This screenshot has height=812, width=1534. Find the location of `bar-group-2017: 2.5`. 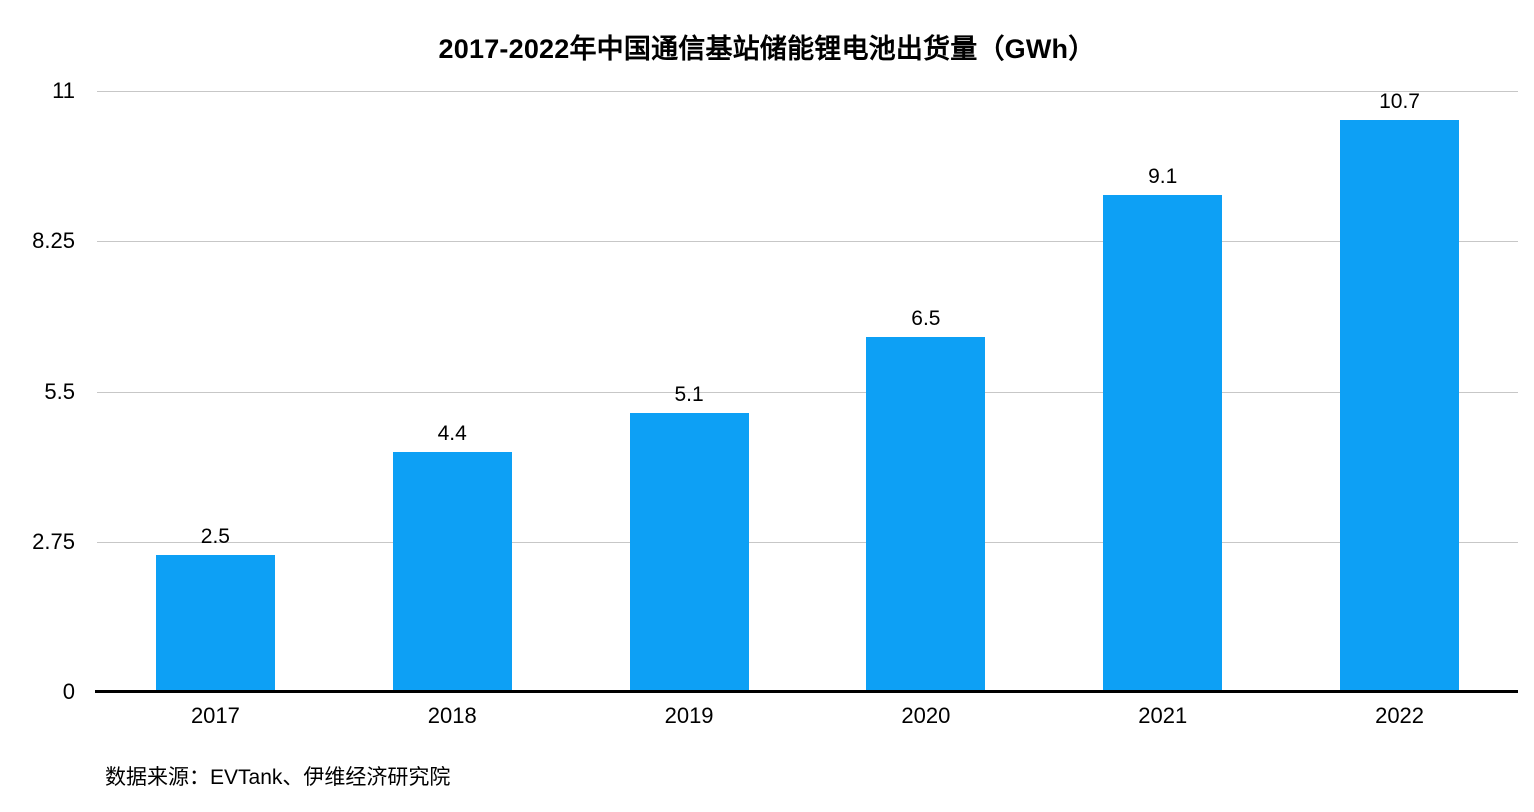

bar-group-2017: 2.5 is located at coordinates (215, 391).